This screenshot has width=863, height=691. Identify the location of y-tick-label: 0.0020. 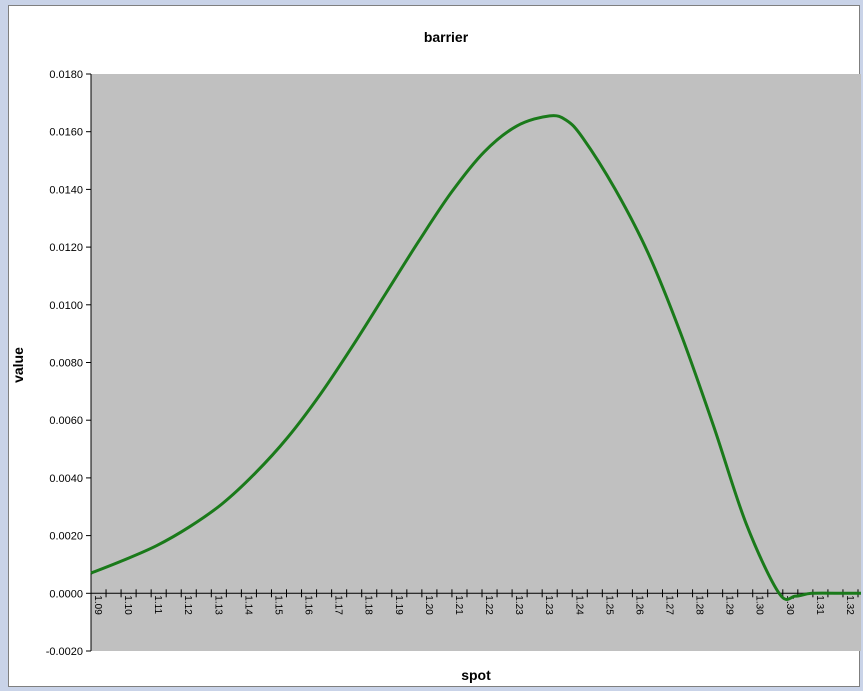
(66, 537).